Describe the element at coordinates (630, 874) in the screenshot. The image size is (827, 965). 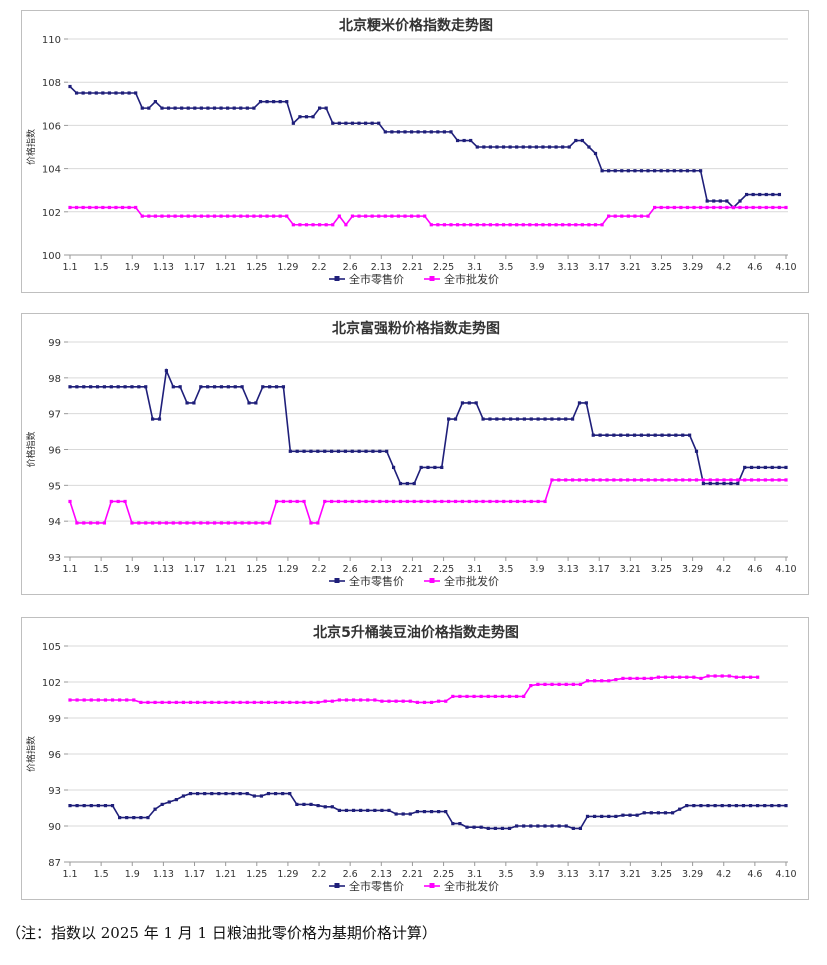
I see `x-tick-label: 3.21` at that location.